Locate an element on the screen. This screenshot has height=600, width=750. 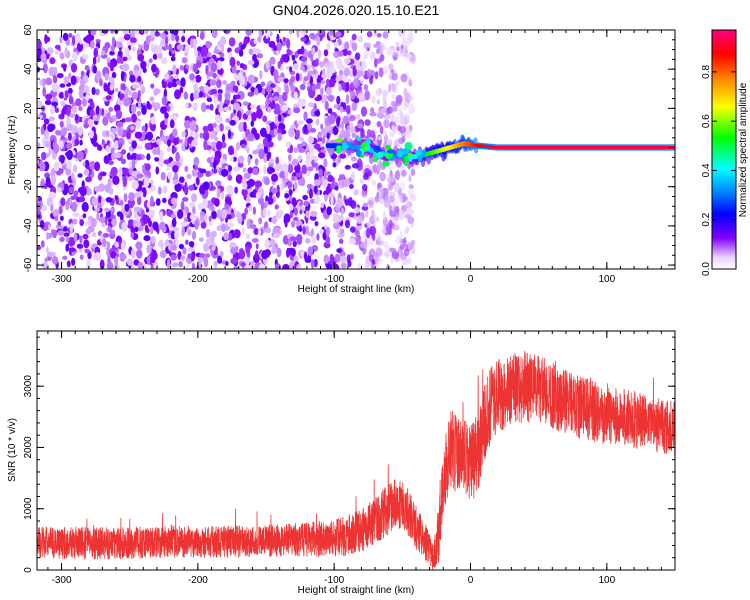
colorbar-tick-label: 0.2 is located at coordinates (706, 219).